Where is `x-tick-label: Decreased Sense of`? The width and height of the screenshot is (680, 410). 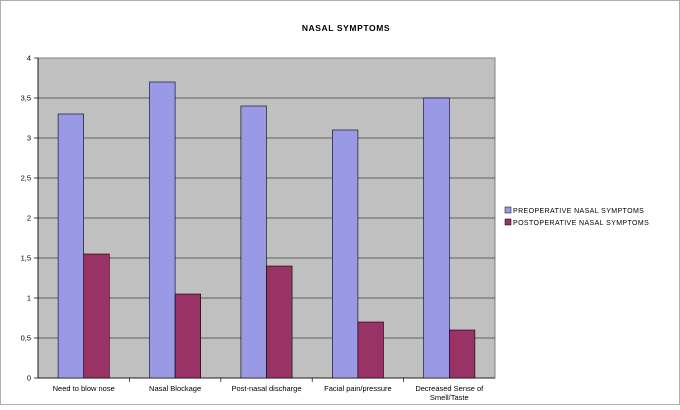
x-tick-label: Decreased Sense of is located at coordinates (449, 388).